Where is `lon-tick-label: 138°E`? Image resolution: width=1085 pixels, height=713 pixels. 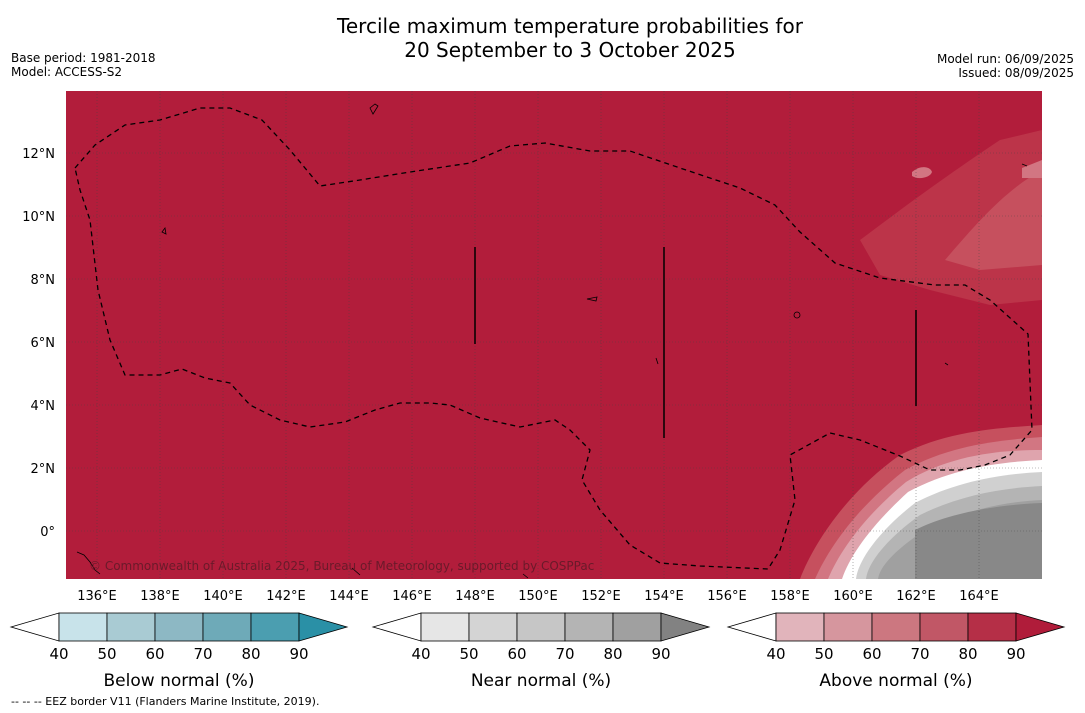
lon-tick-label: 138°E is located at coordinates (160, 596).